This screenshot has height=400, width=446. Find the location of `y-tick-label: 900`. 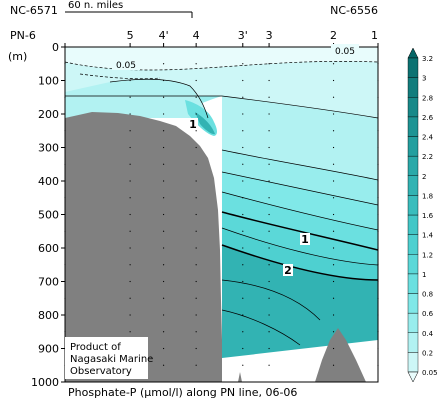

y-tick-label: 900 is located at coordinates (48, 349).